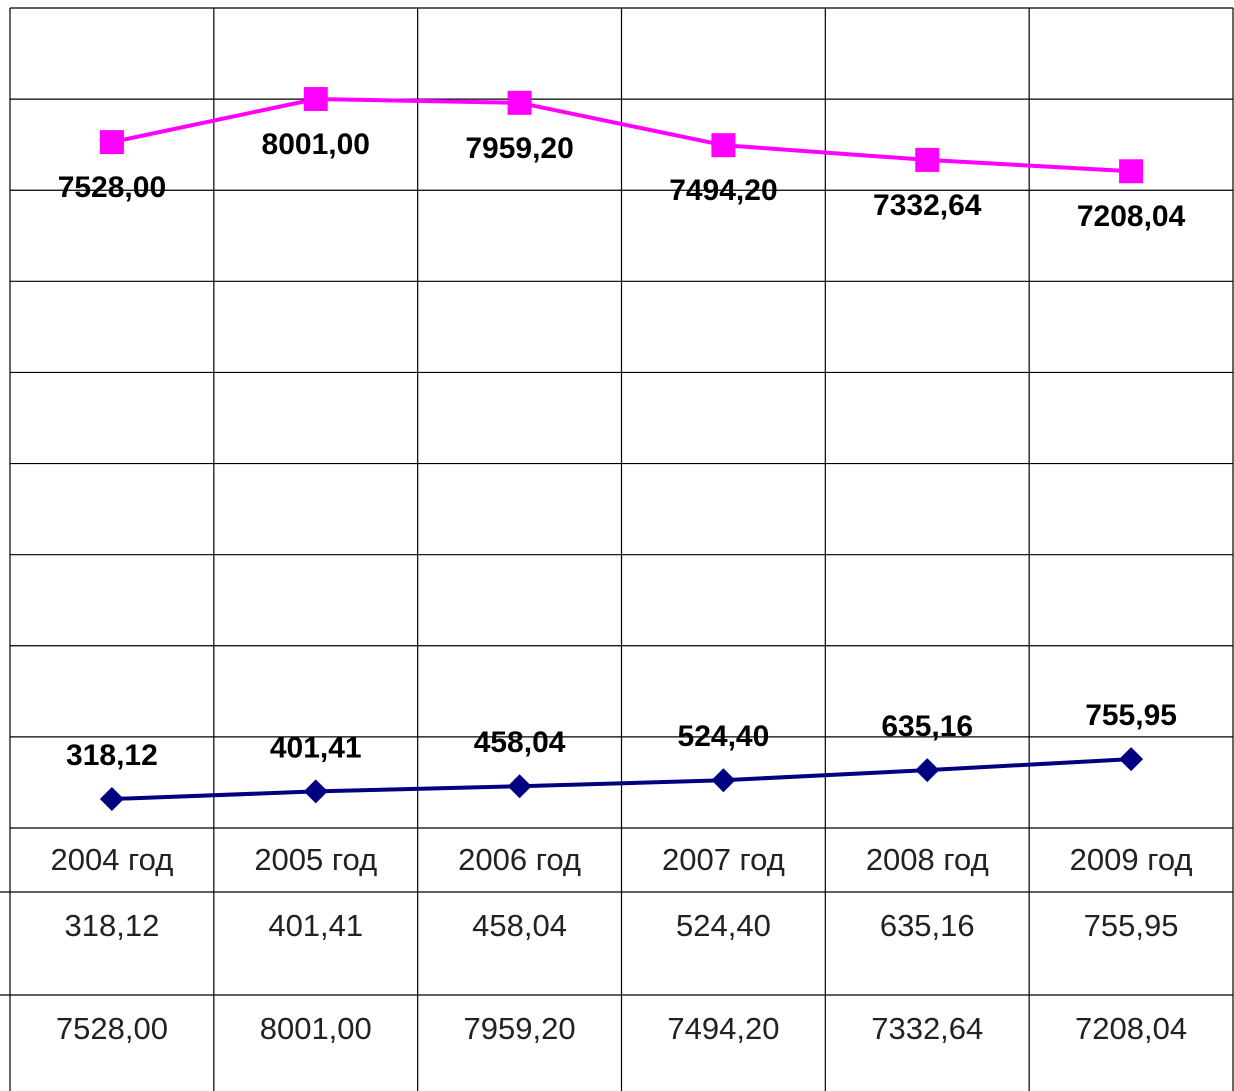 The width and height of the screenshot is (1234, 1091). I want to click on data-label: 635,16, so click(927, 726).